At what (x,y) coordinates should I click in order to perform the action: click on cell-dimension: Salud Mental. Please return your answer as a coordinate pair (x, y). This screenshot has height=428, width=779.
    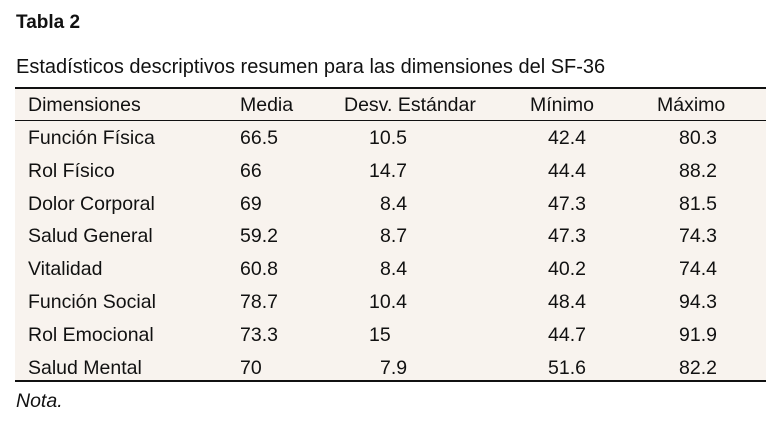
    Looking at the image, I should click on (85, 367).